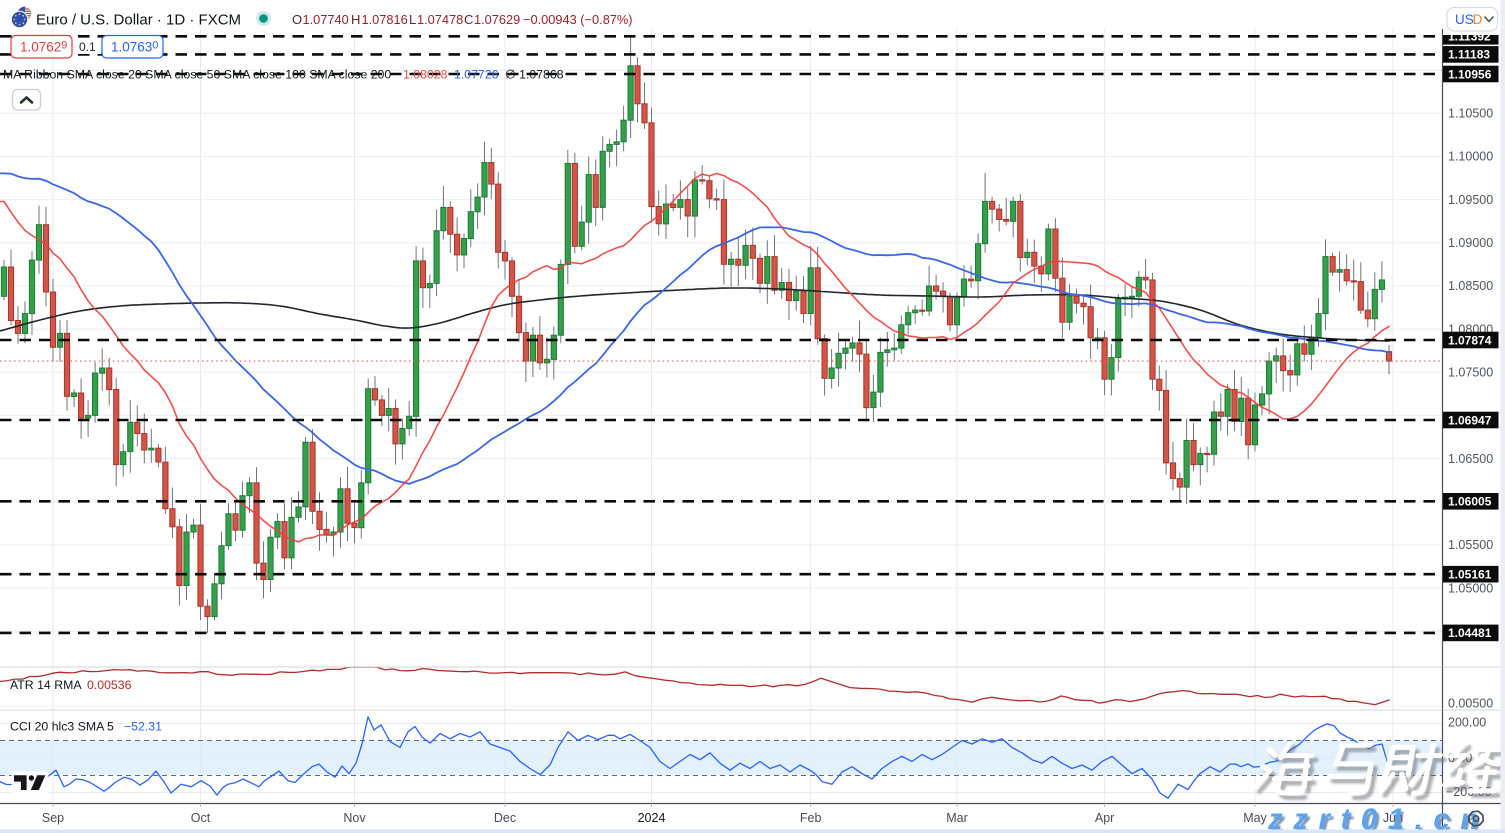  I want to click on svg-text: 1.06005, so click(1470, 502).